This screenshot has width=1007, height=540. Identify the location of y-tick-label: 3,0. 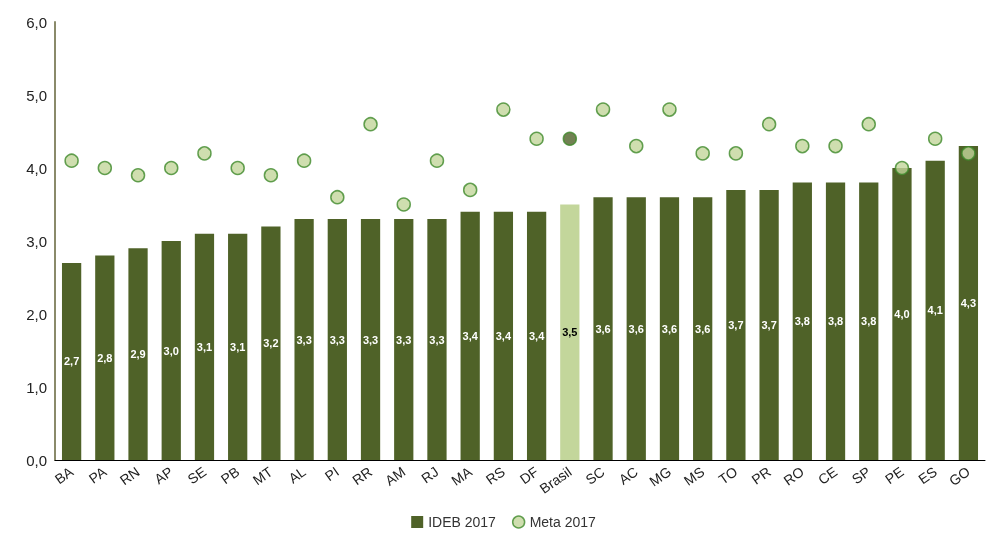
(36, 241).